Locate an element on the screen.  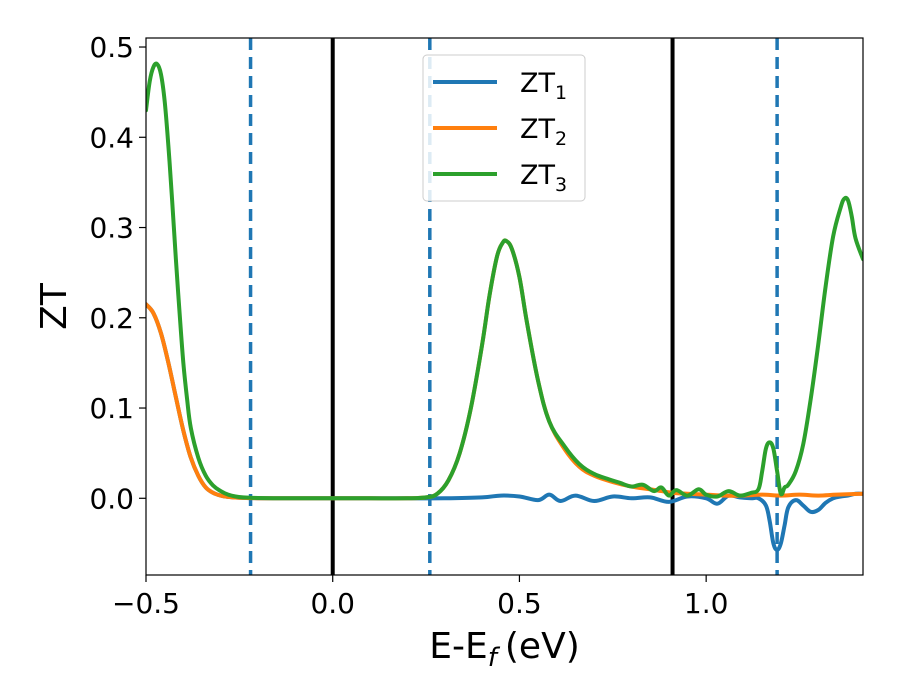
y-axis-label: ZT is located at coordinates (54, 306).